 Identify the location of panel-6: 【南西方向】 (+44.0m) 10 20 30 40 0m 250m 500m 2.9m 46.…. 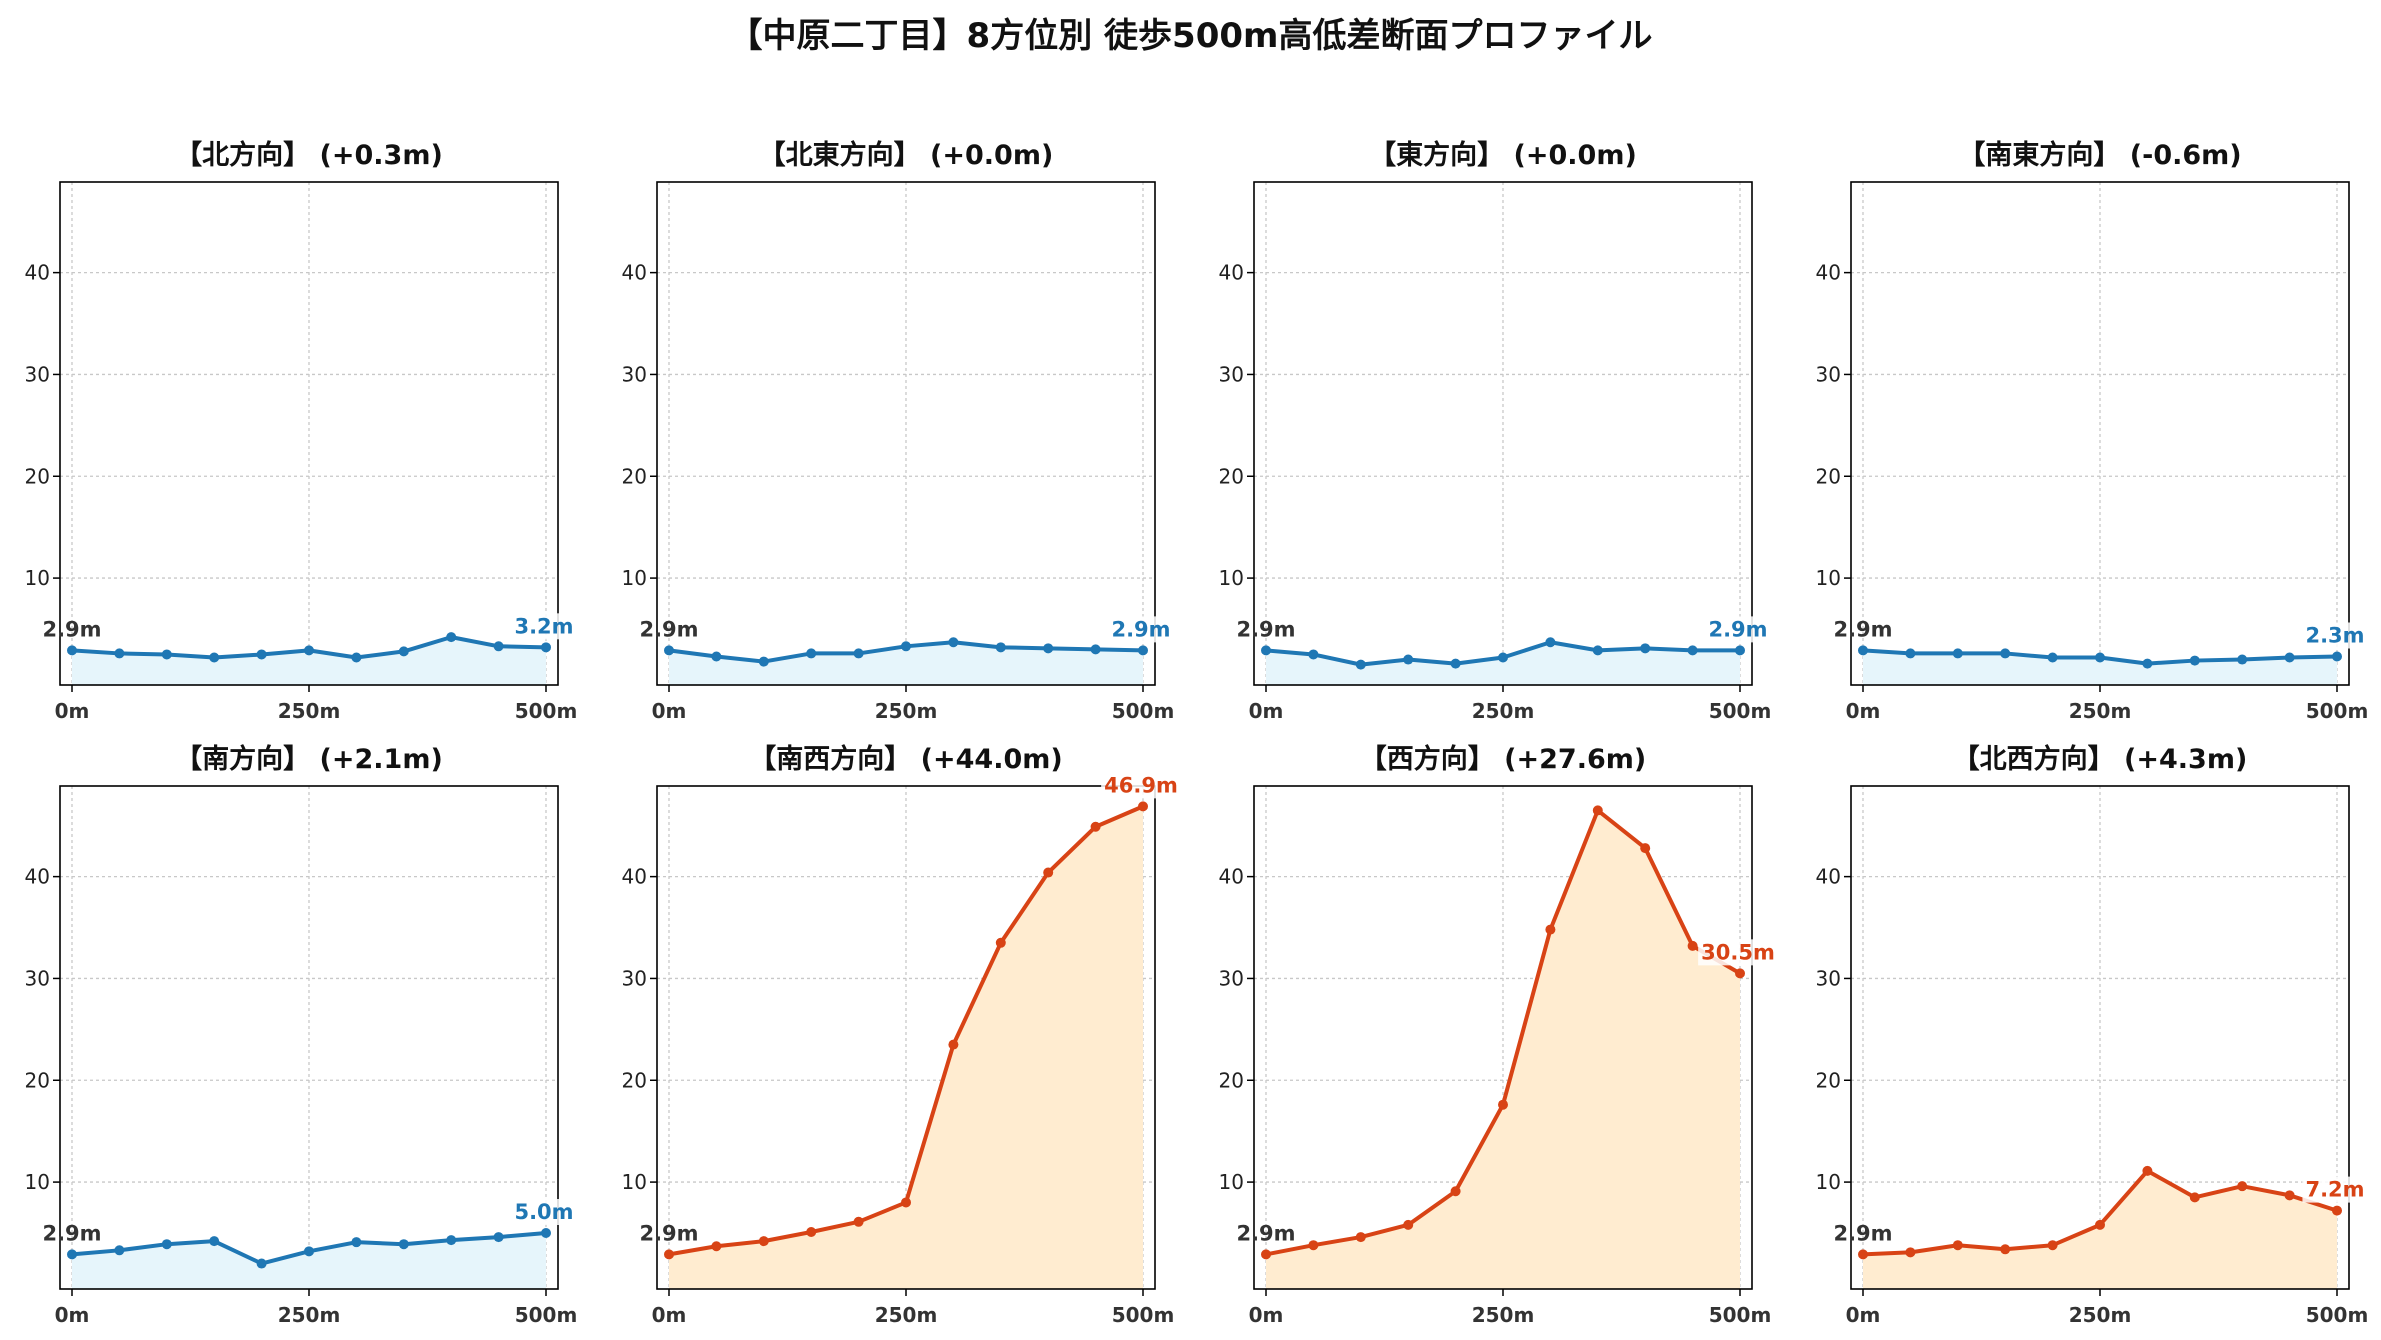
(901, 1035).